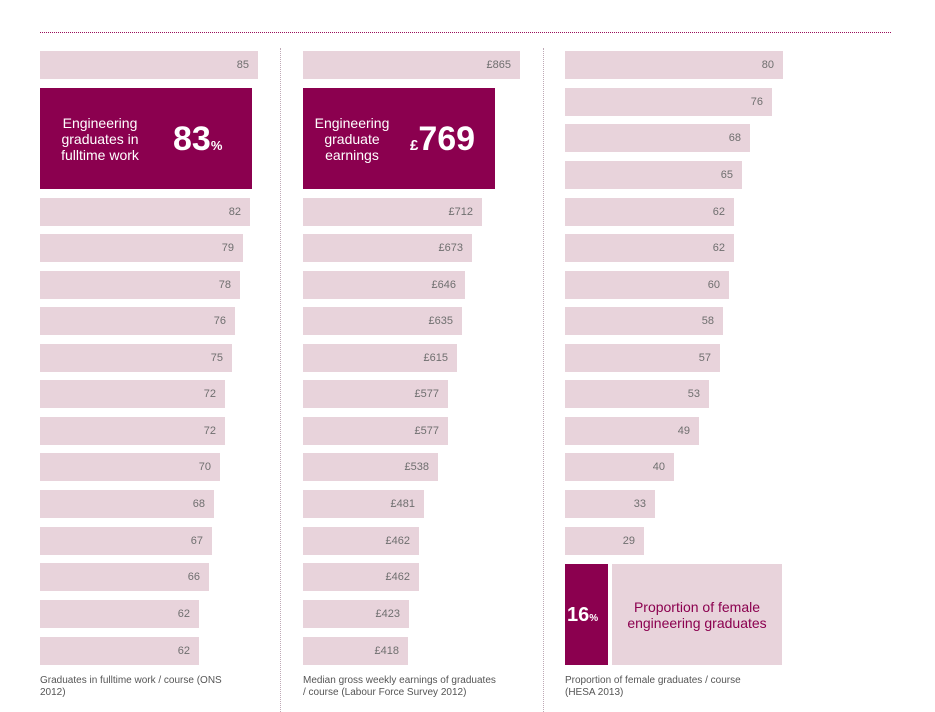 This screenshot has width=935, height=712. I want to click on highlight-label-line: engineering graduates, so click(697, 623).